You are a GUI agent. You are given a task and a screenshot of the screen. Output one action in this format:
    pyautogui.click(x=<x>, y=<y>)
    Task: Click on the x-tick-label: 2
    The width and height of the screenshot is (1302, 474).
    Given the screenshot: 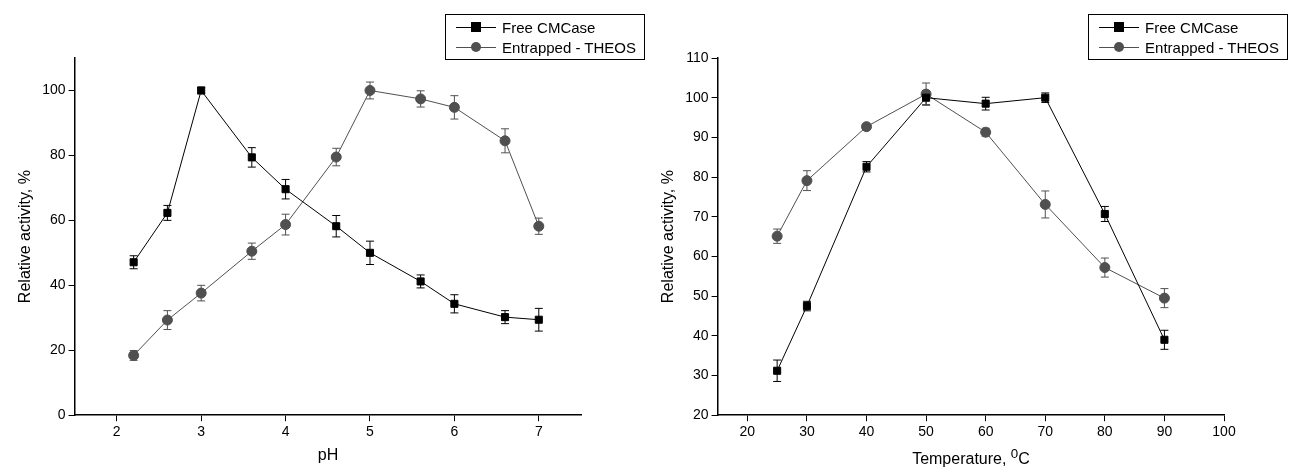 What is the action you would take?
    pyautogui.click(x=116, y=431)
    